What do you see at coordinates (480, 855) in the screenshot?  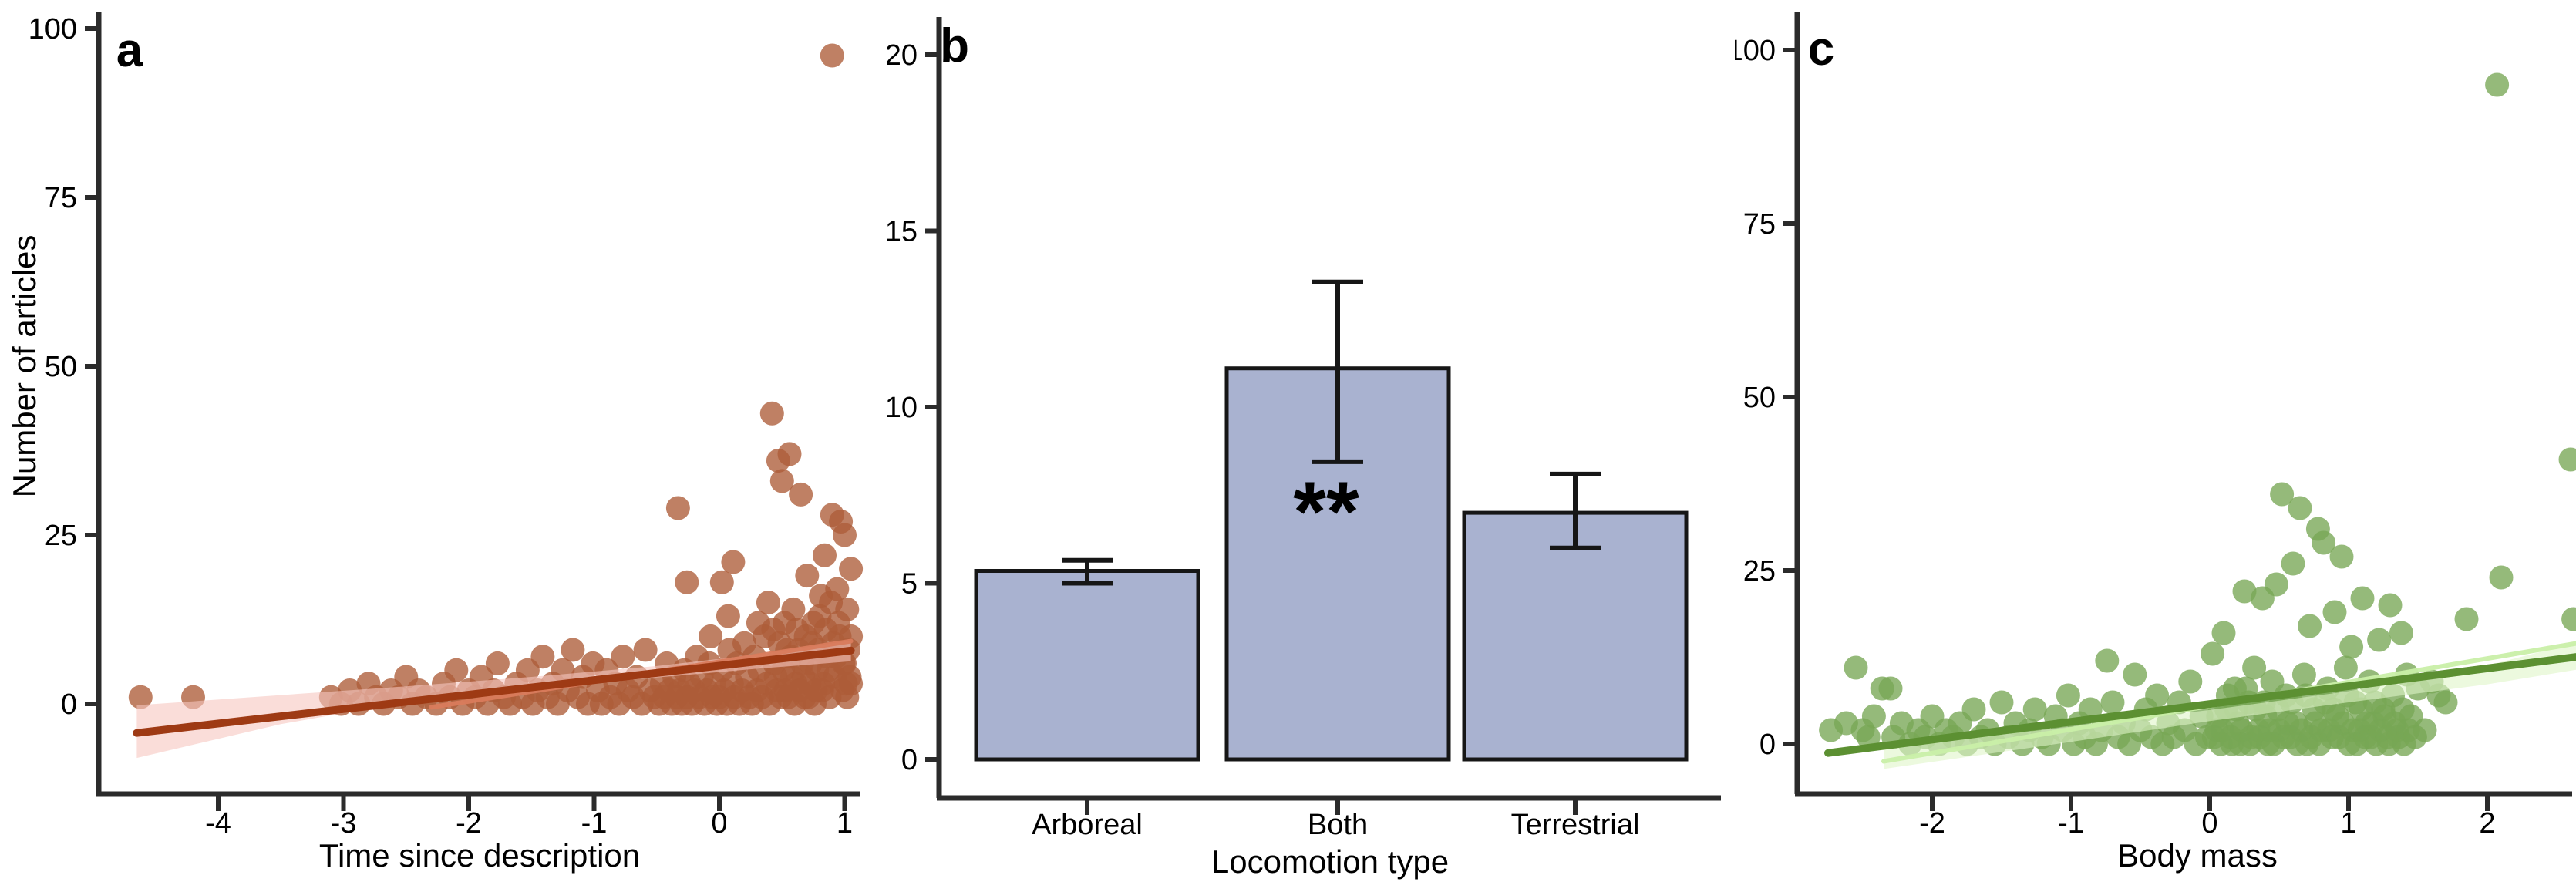 I see `x-axis-title: Time since description` at bounding box center [480, 855].